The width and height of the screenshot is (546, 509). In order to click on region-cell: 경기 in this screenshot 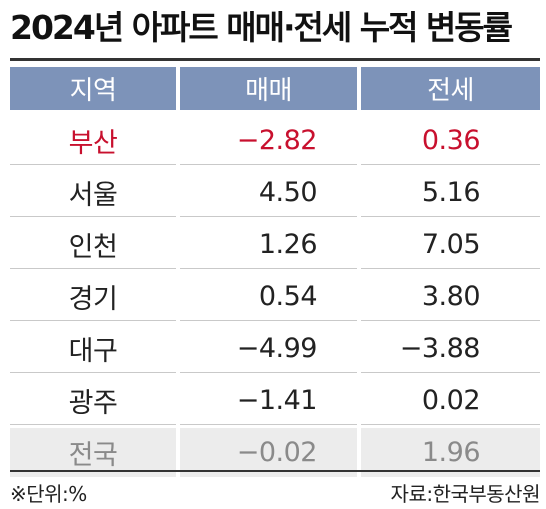, I will do `click(93, 296)`.